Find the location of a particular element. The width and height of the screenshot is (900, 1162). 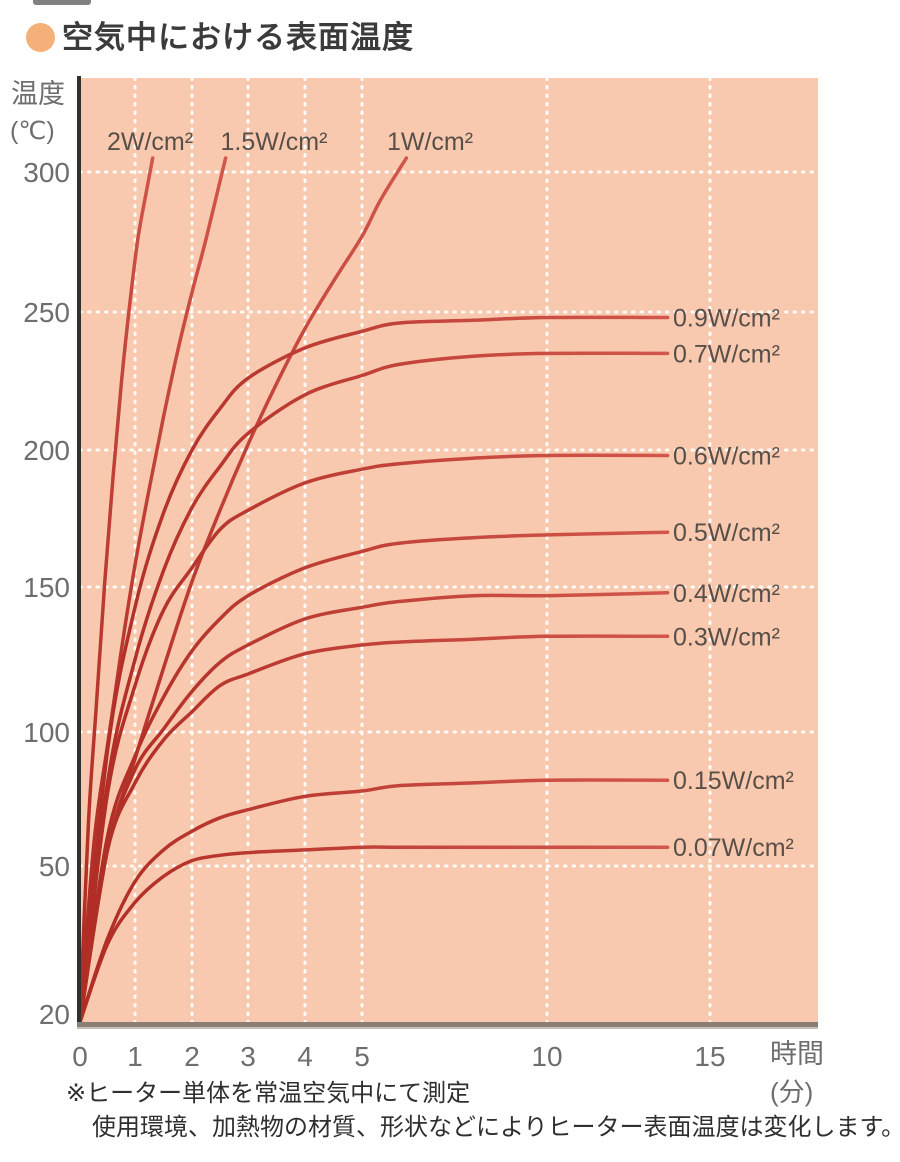

x-axis-unit-label: 時間 is located at coordinates (797, 1054).